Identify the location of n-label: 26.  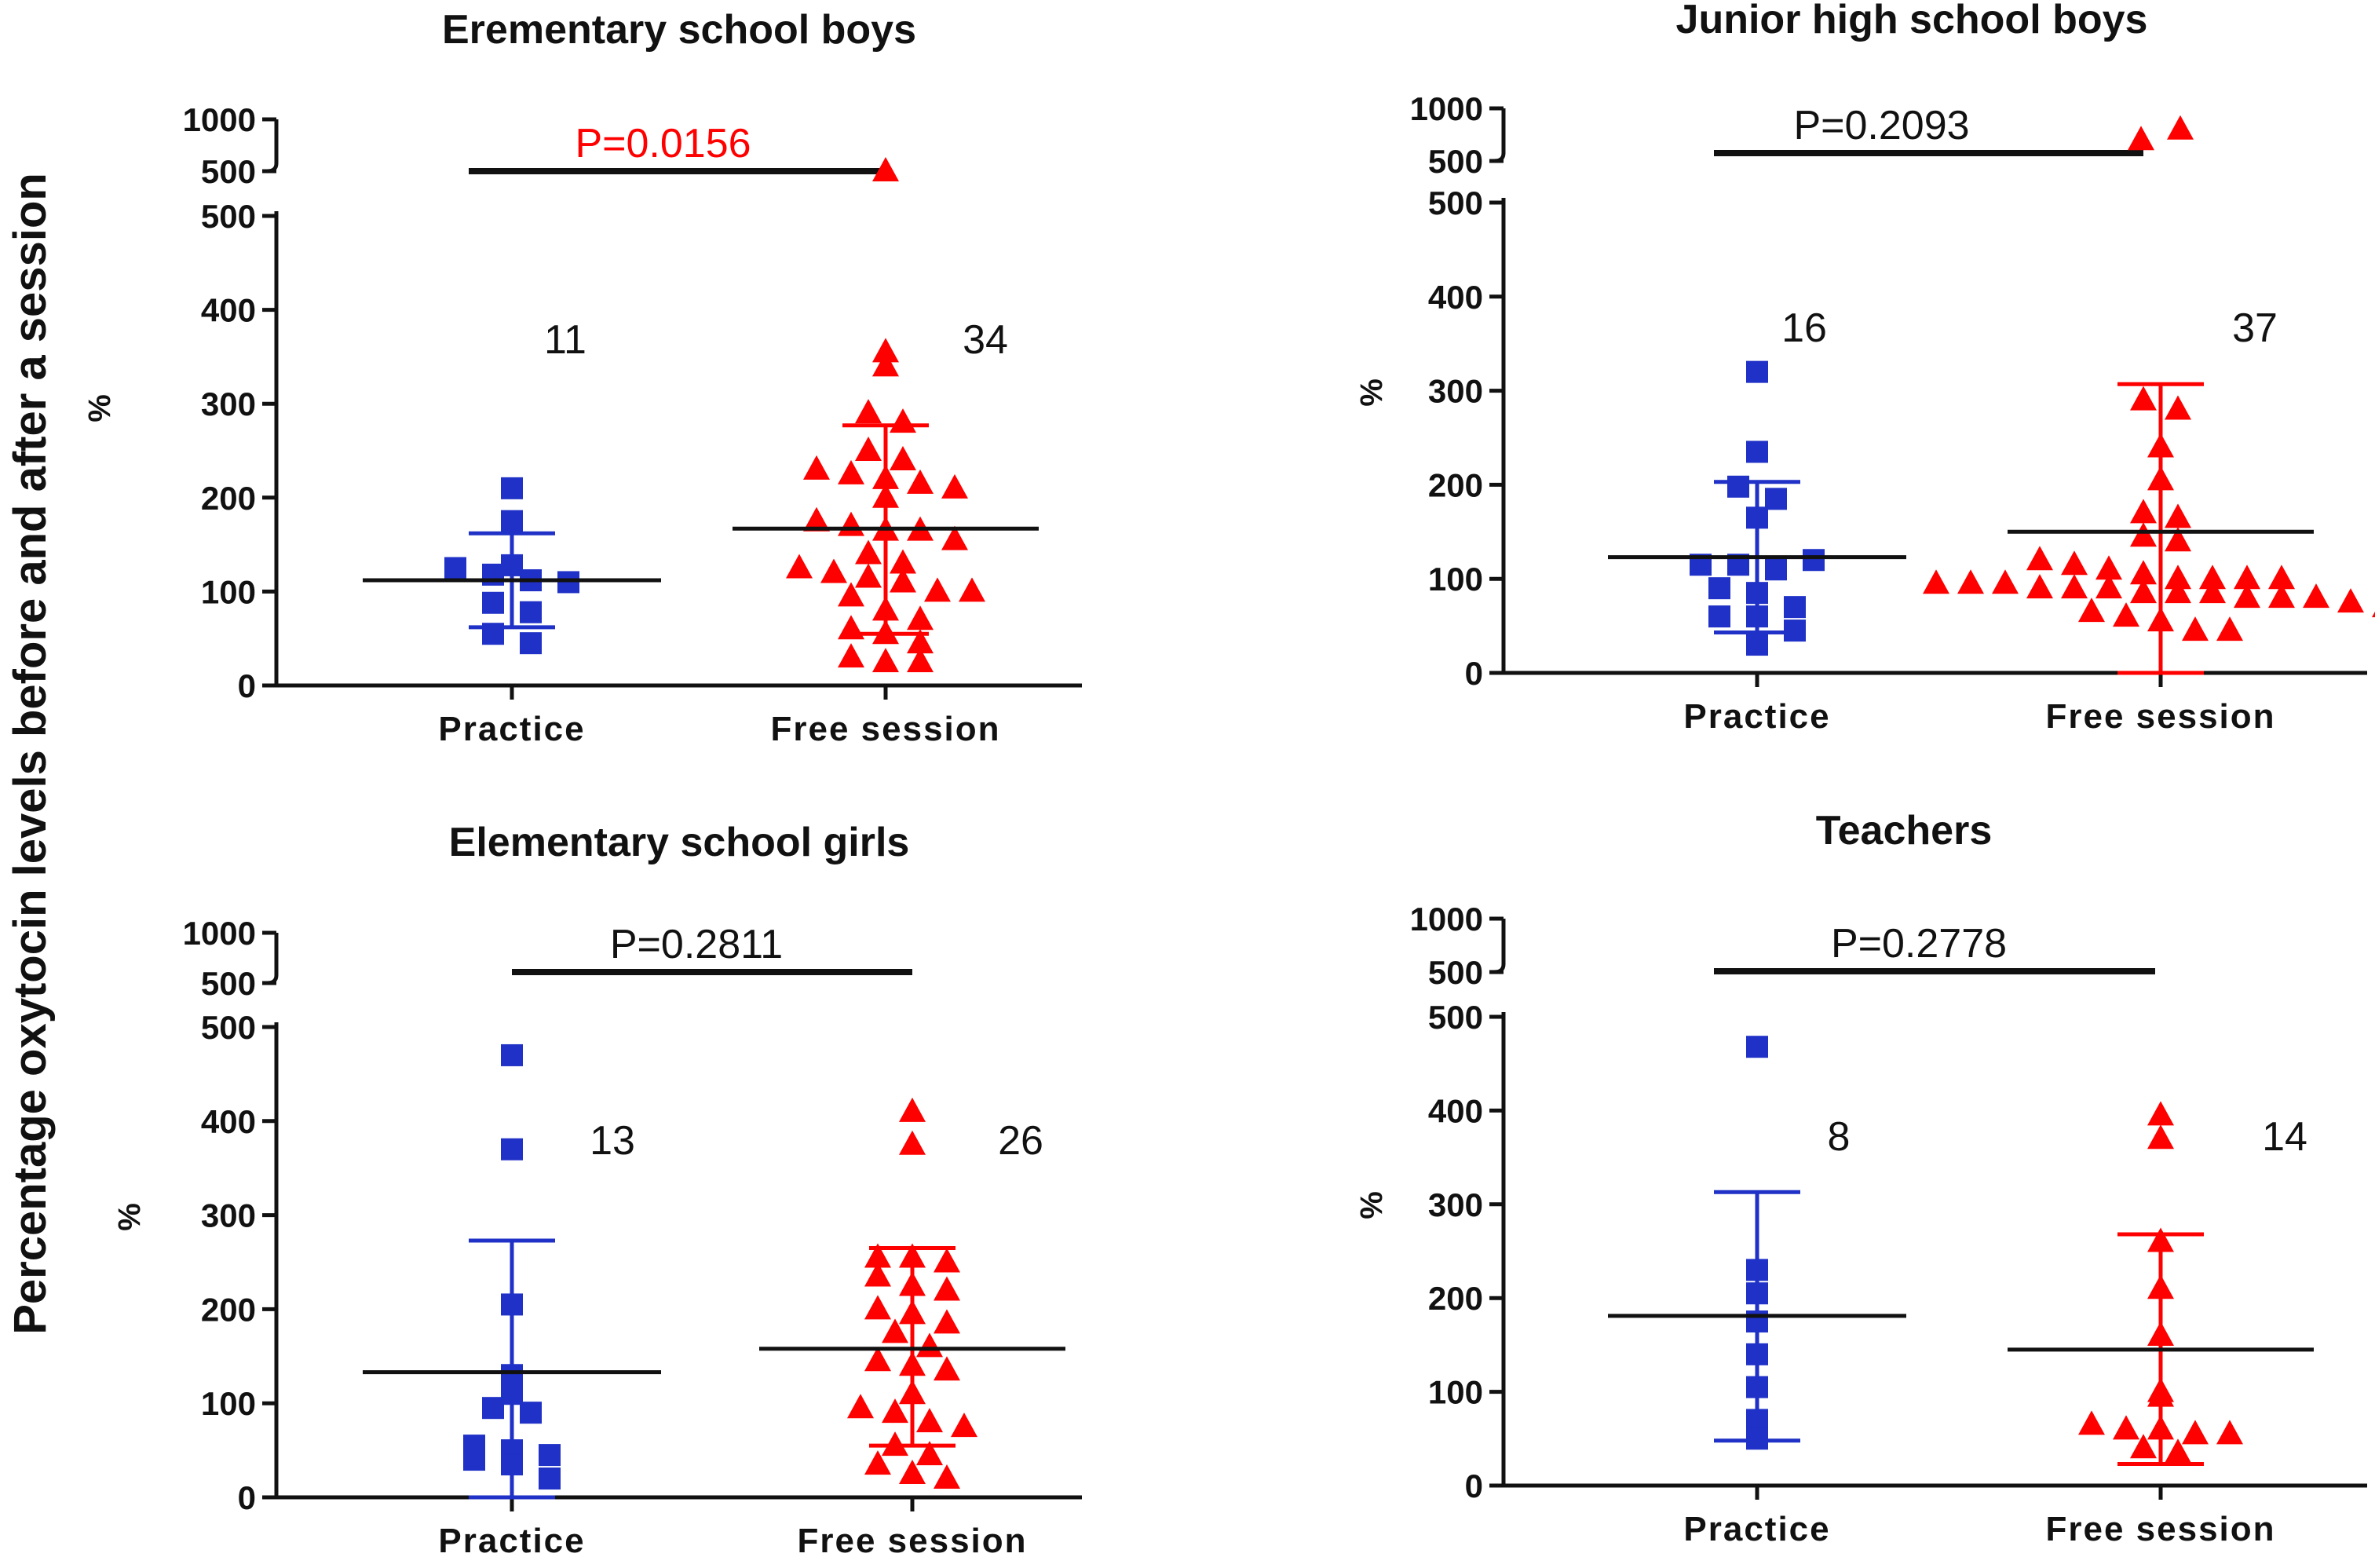
(1021, 1141).